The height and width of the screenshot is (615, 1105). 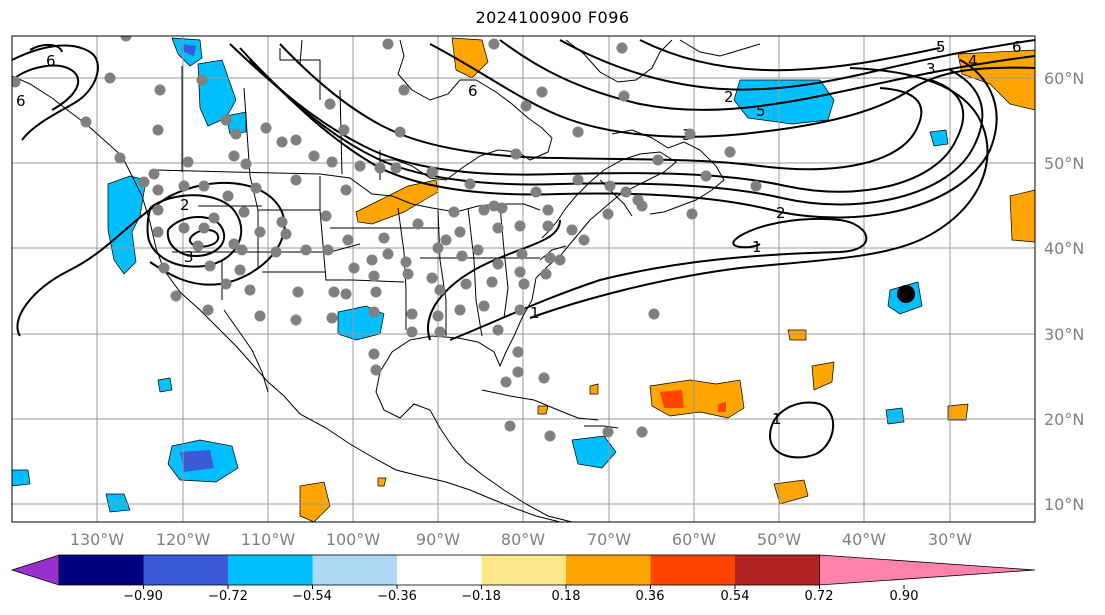 What do you see at coordinates (268, 539) in the screenshot?
I see `lon-label: 110°W` at bounding box center [268, 539].